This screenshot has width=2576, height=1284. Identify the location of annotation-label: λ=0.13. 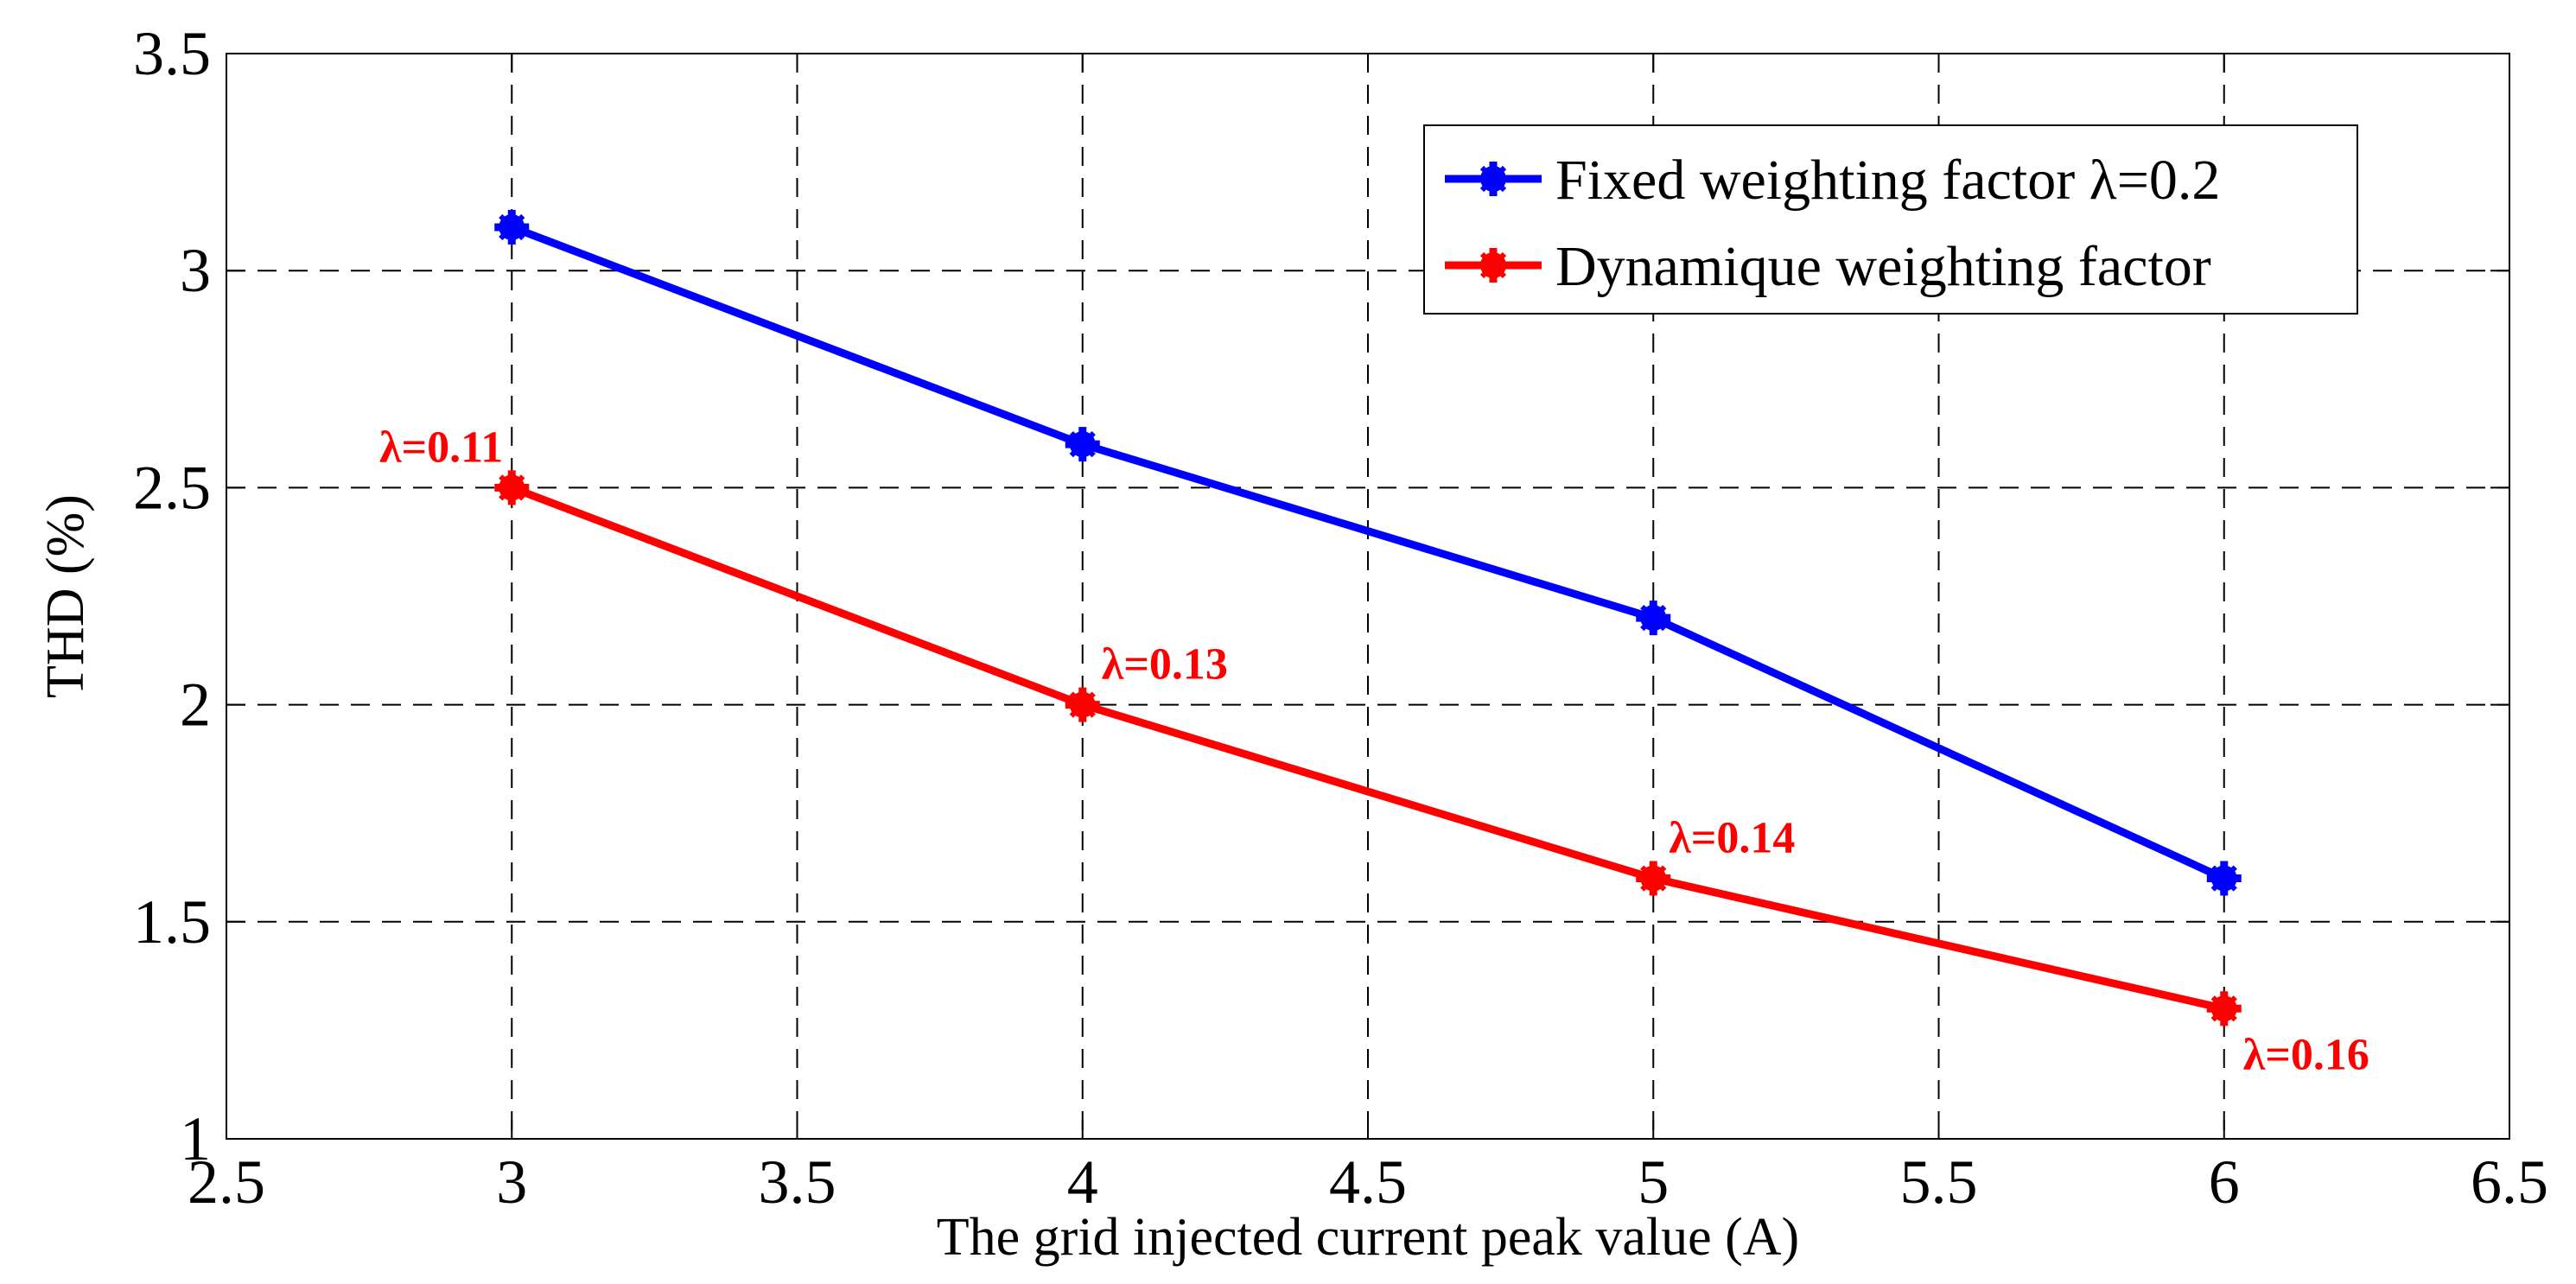
(1165, 665).